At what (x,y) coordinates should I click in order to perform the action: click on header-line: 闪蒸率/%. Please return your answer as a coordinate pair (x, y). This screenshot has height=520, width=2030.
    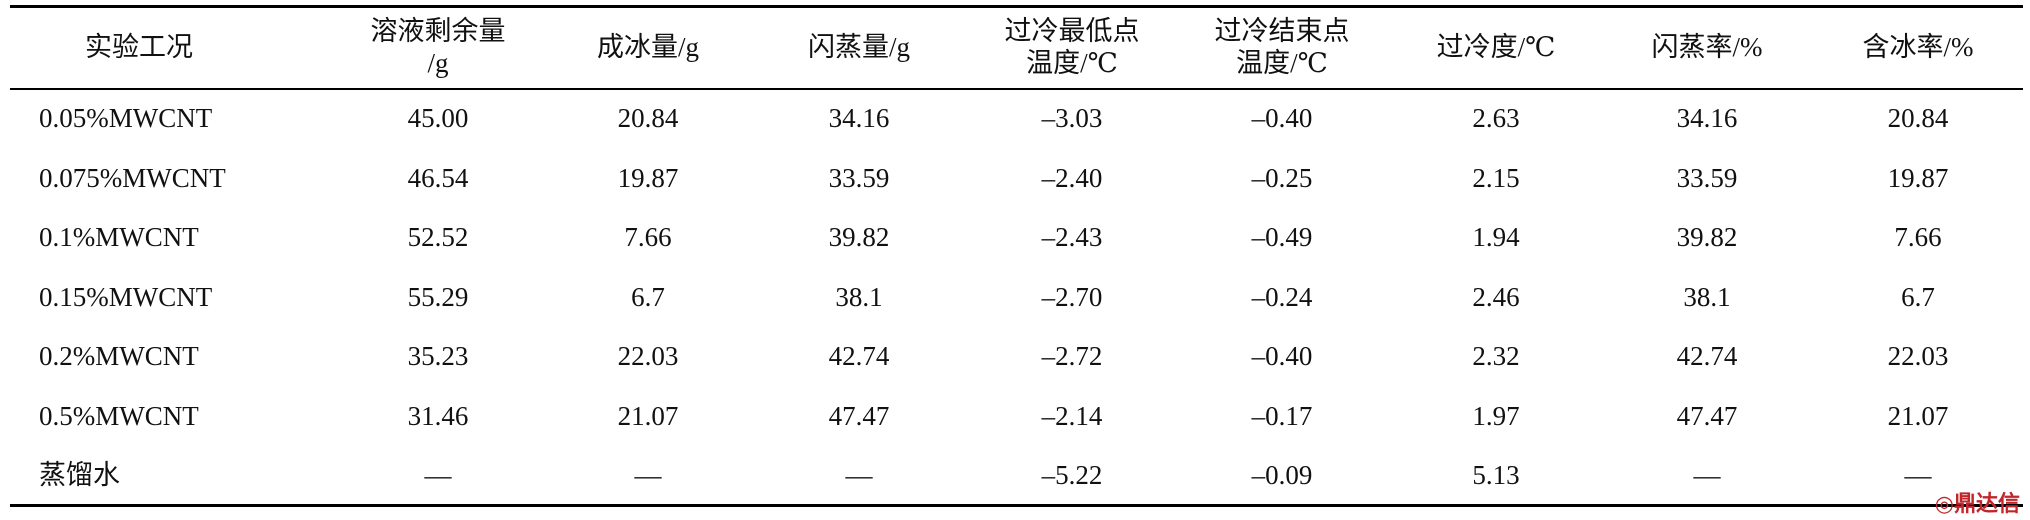
    Looking at the image, I should click on (1707, 47).